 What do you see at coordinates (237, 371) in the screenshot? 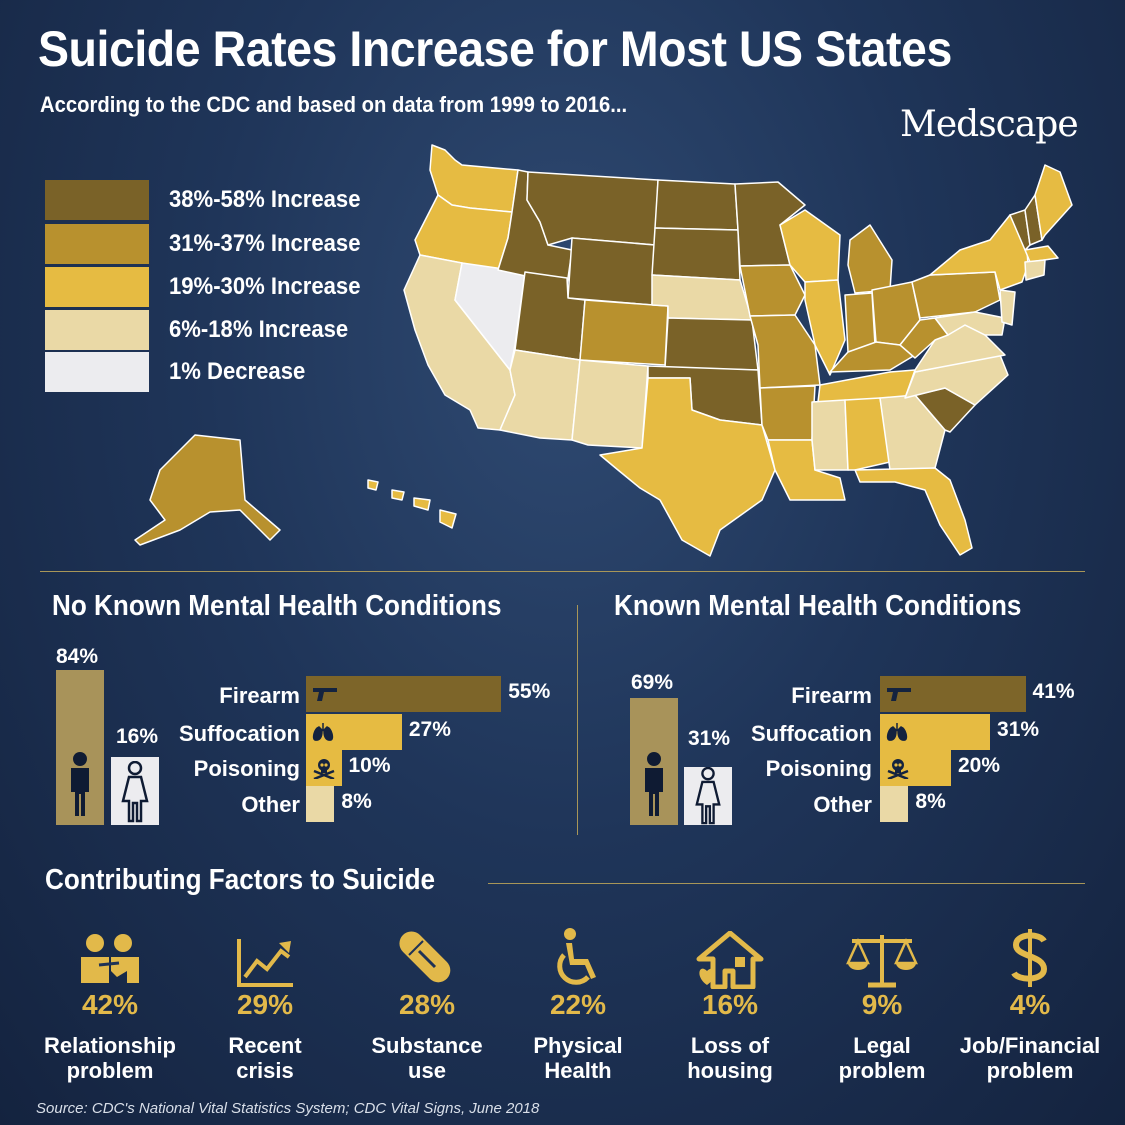
I see `legend-label: 1% Decrease` at bounding box center [237, 371].